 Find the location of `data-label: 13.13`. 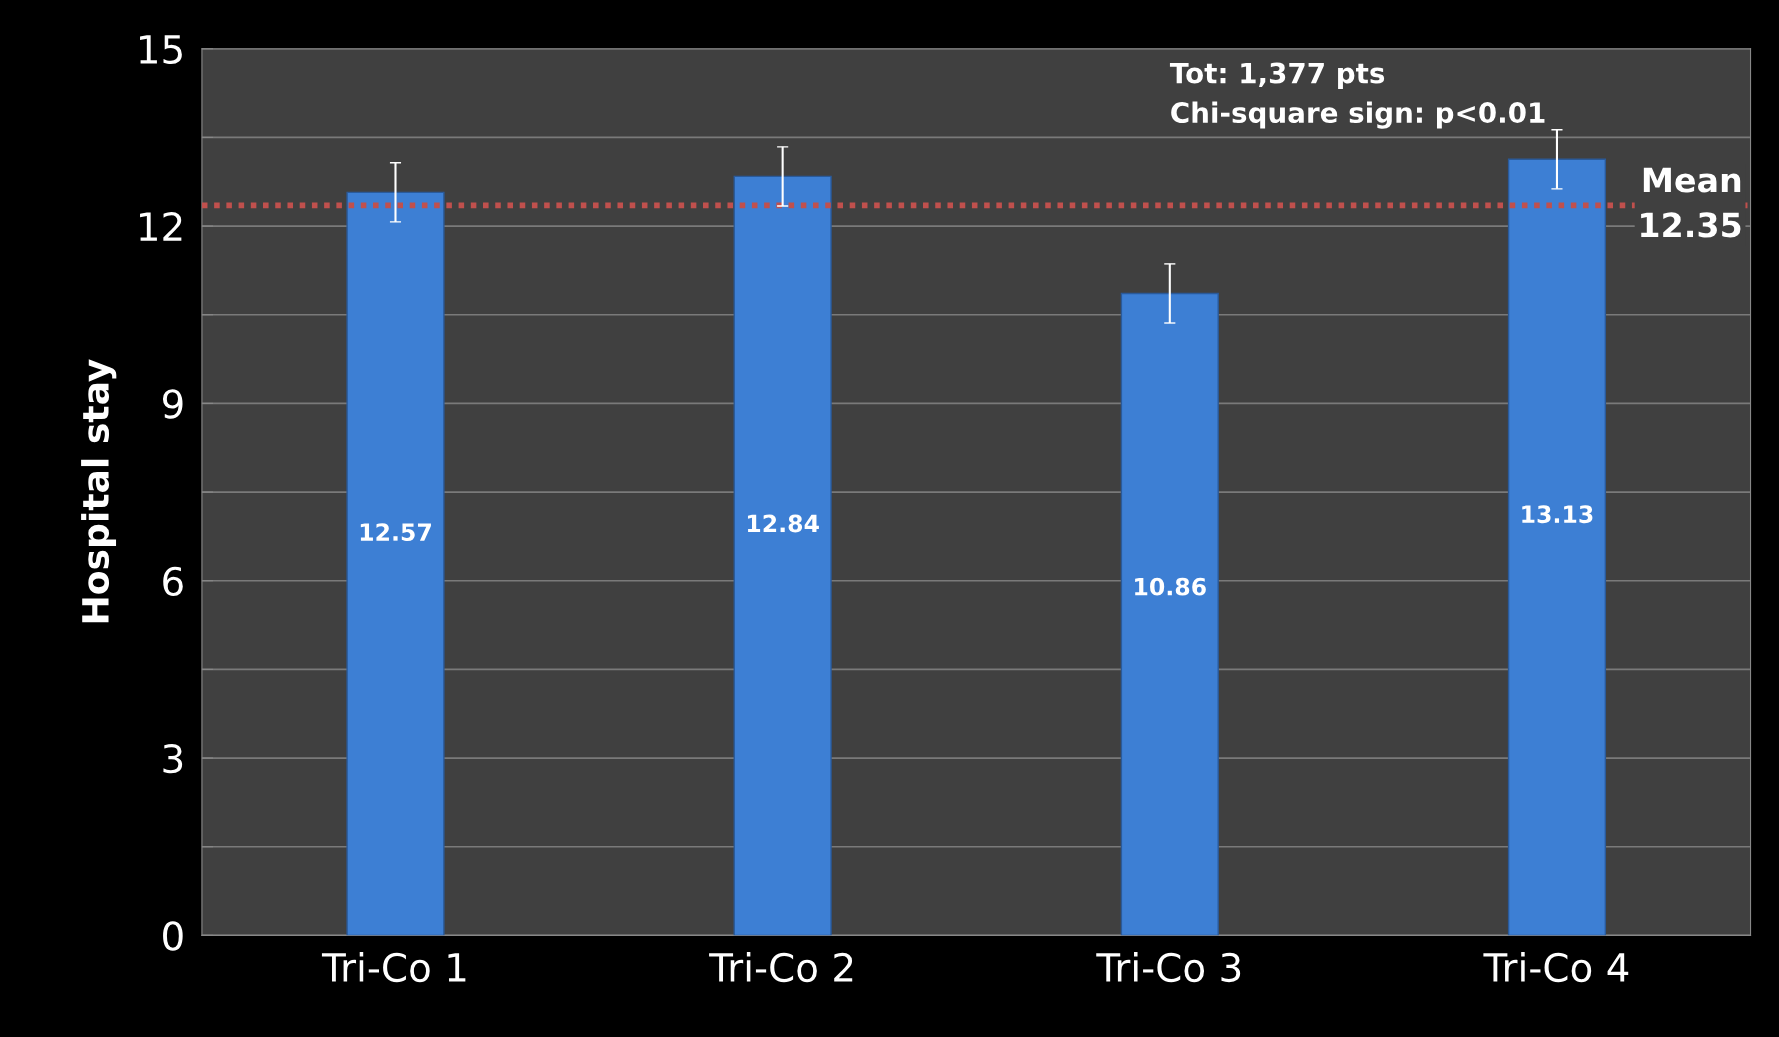

data-label: 13.13 is located at coordinates (1557, 514).